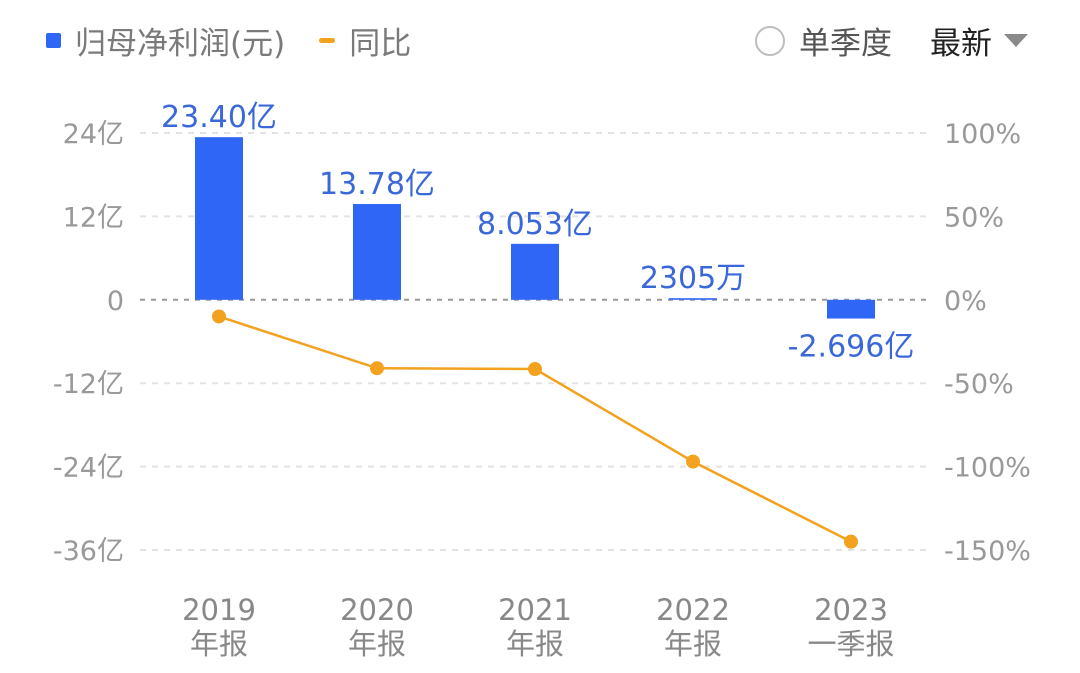 Image resolution: width=1080 pixels, height=673 pixels. Describe the element at coordinates (982, 134) in the screenshot. I see `y-right-tick-label: 100%` at that location.